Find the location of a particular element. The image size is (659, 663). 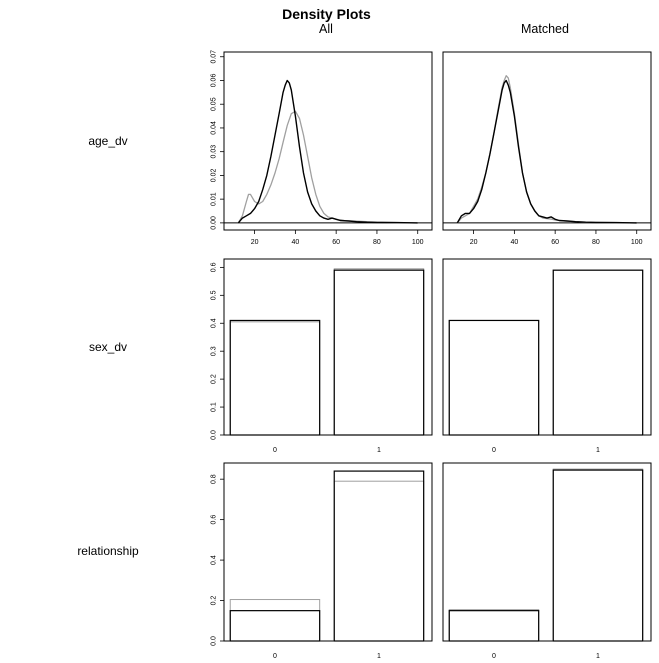

column-title-matched: Matched is located at coordinates (545, 29).